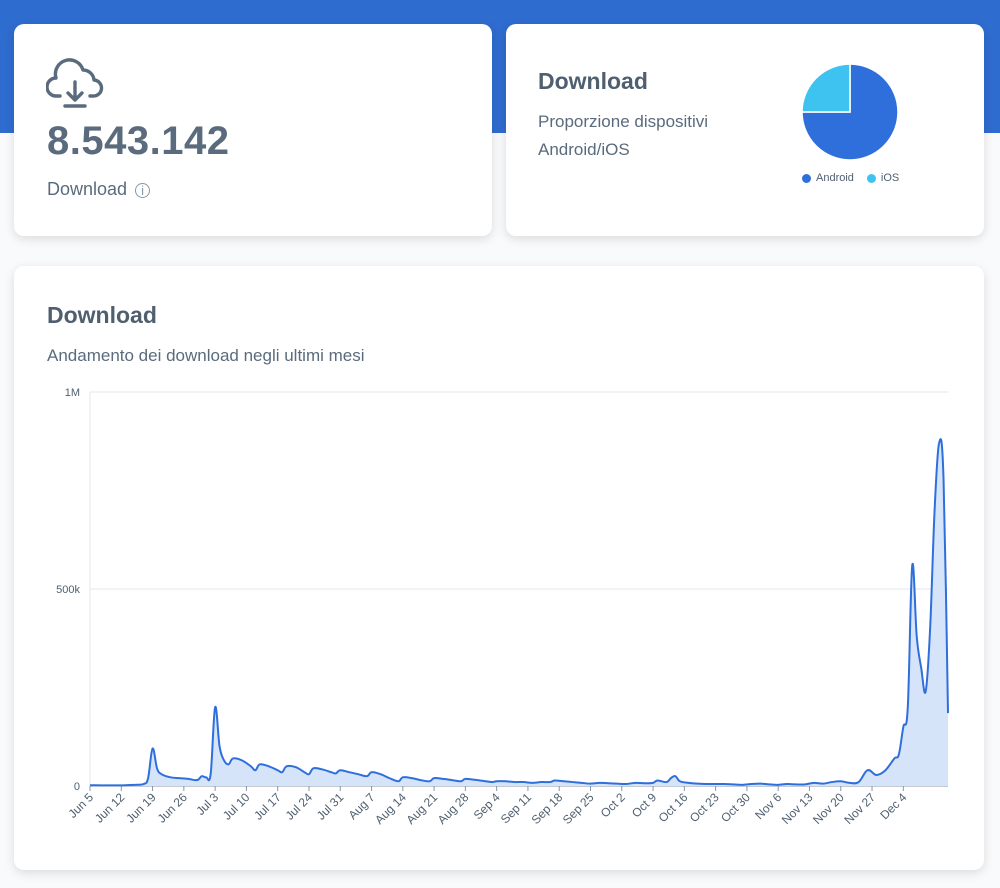  I want to click on device-card-subtitle-line1: Proporzione dispositivi, so click(623, 121).